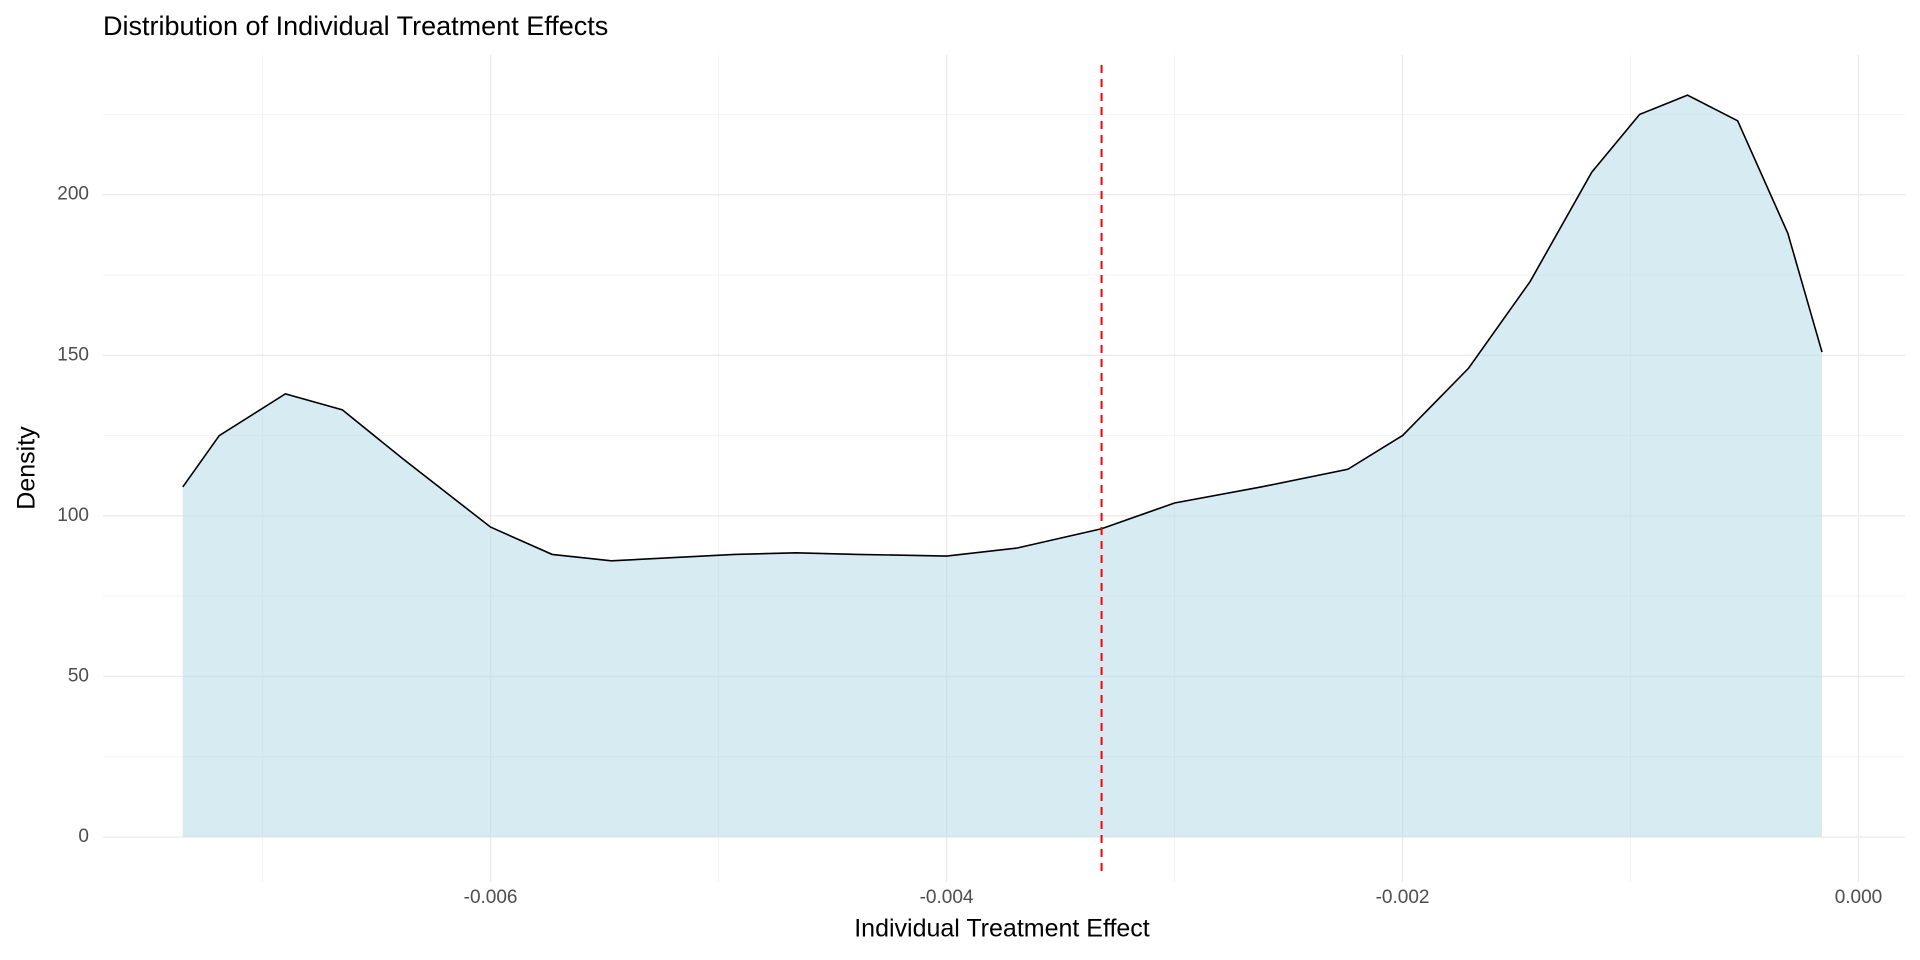  Describe the element at coordinates (27, 468) in the screenshot. I see `y-axis-title: Density` at that location.